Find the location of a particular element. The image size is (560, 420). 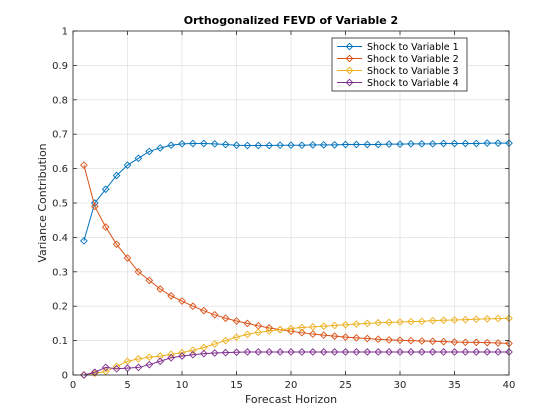

x-tick-label: 30 is located at coordinates (400, 385).